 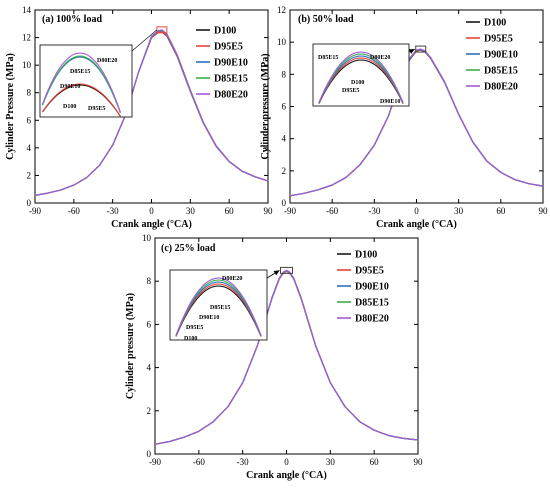 What do you see at coordinates (326, 19) in the screenshot?
I see `panel-title: (b) 50% load` at bounding box center [326, 19].